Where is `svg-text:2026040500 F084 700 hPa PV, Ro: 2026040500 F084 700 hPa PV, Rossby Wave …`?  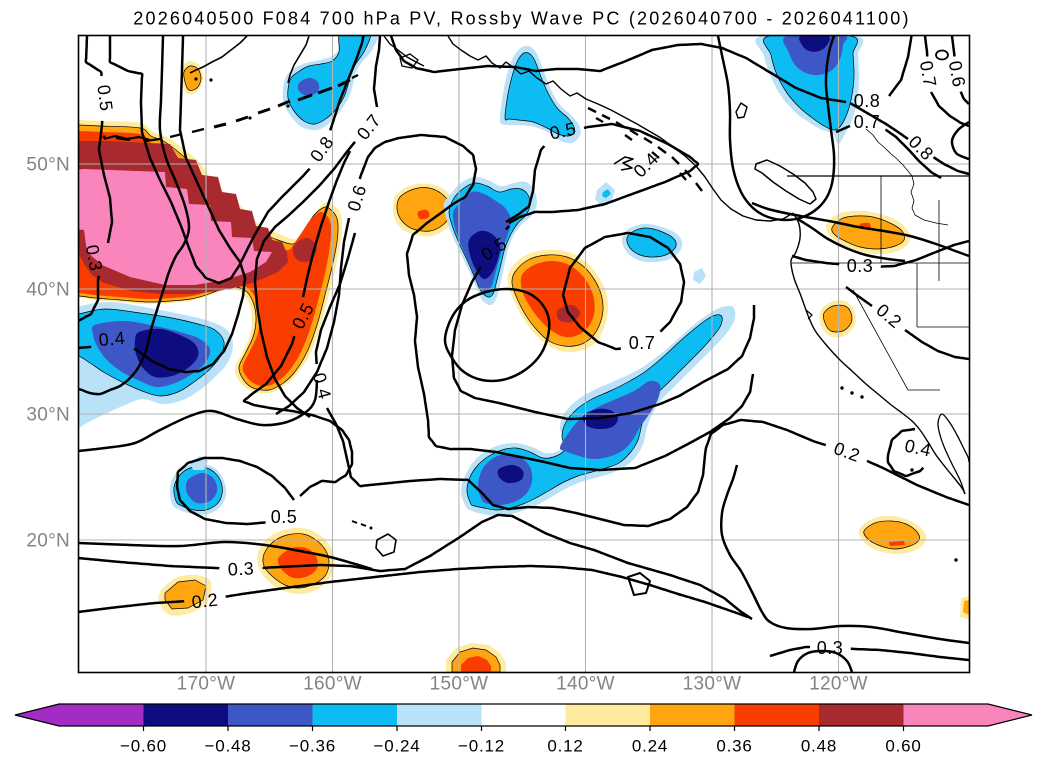 svg-text:2026040500 F084 700 hPa PV, Ro: 2026040500 F084 700 hPa PV, Rossby Wave … is located at coordinates (521, 19).